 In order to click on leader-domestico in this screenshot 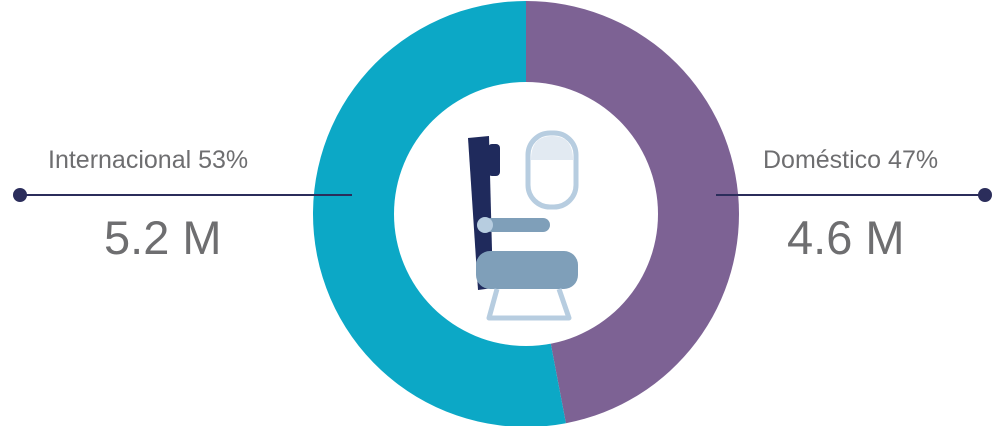, I will do `click(854, 195)`.